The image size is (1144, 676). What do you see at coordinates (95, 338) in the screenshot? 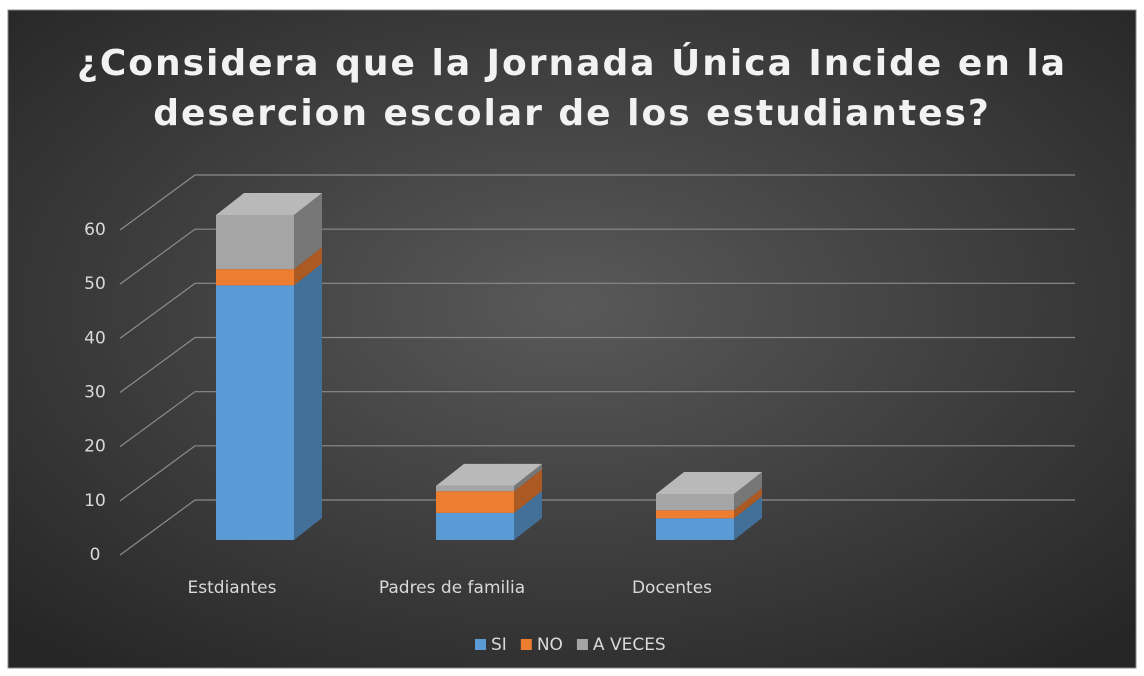
I see `y-tick-label: 40` at bounding box center [95, 338].